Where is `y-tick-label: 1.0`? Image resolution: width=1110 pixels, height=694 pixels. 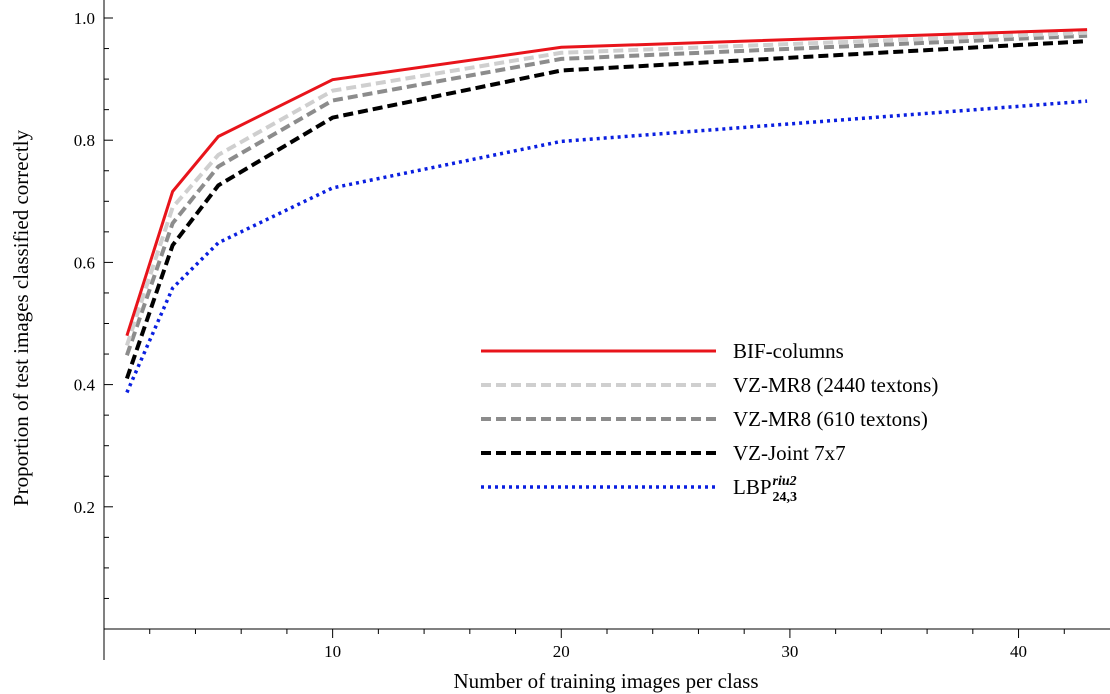 y-tick-label: 1.0 is located at coordinates (84, 18).